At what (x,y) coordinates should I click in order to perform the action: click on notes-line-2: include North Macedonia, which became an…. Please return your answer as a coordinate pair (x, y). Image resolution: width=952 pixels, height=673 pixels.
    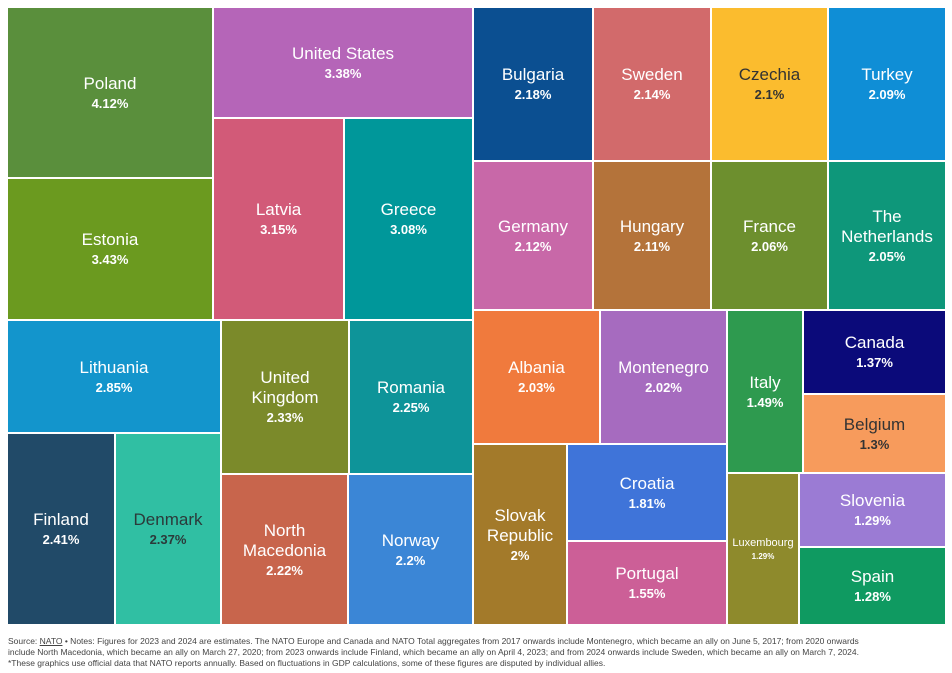
    Looking at the image, I should click on (433, 652).